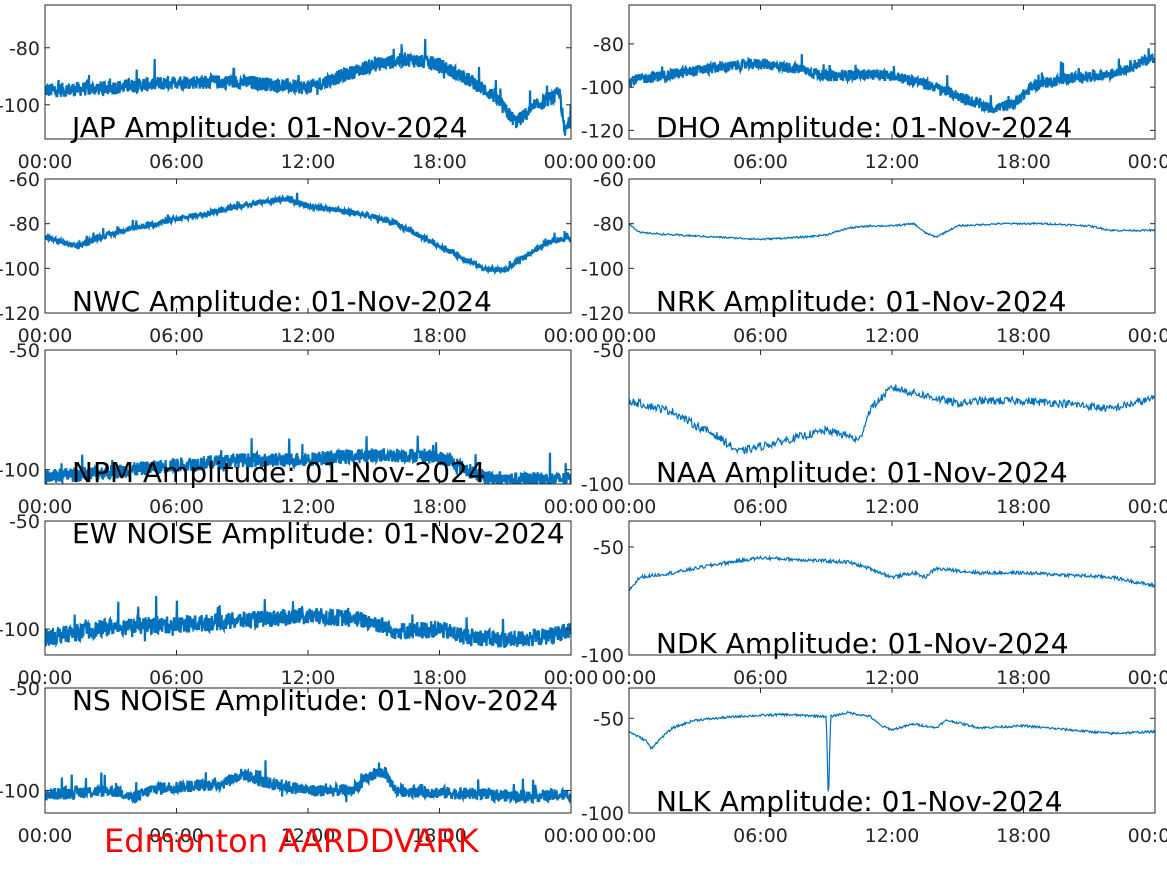 The image size is (1167, 875). I want to click on panel-title: NWC Amplitude: 01-Nov-2024, so click(282, 301).